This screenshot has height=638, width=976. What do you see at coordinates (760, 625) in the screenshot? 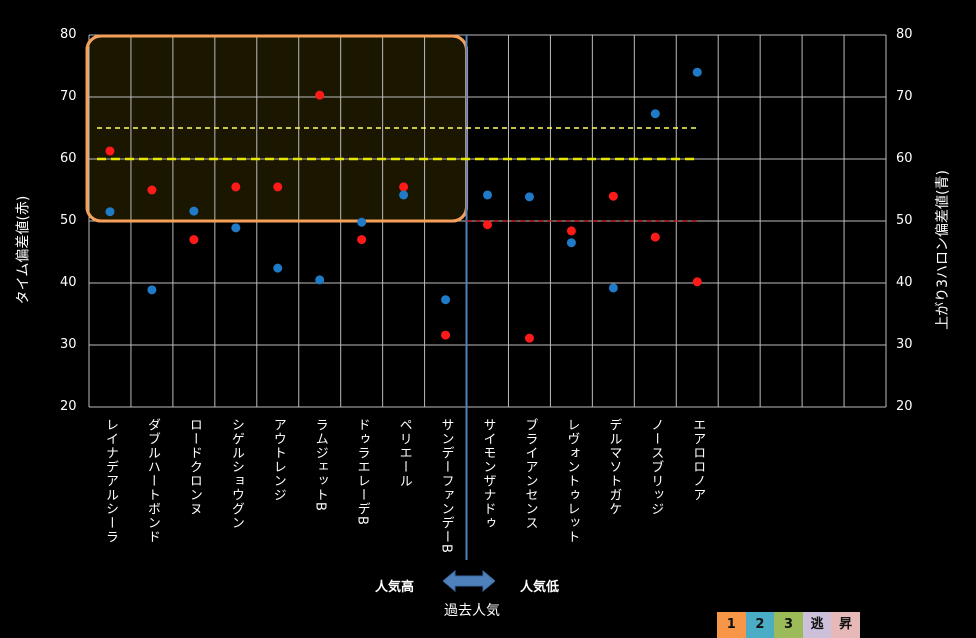
I see `legend-item: 2` at bounding box center [760, 625].